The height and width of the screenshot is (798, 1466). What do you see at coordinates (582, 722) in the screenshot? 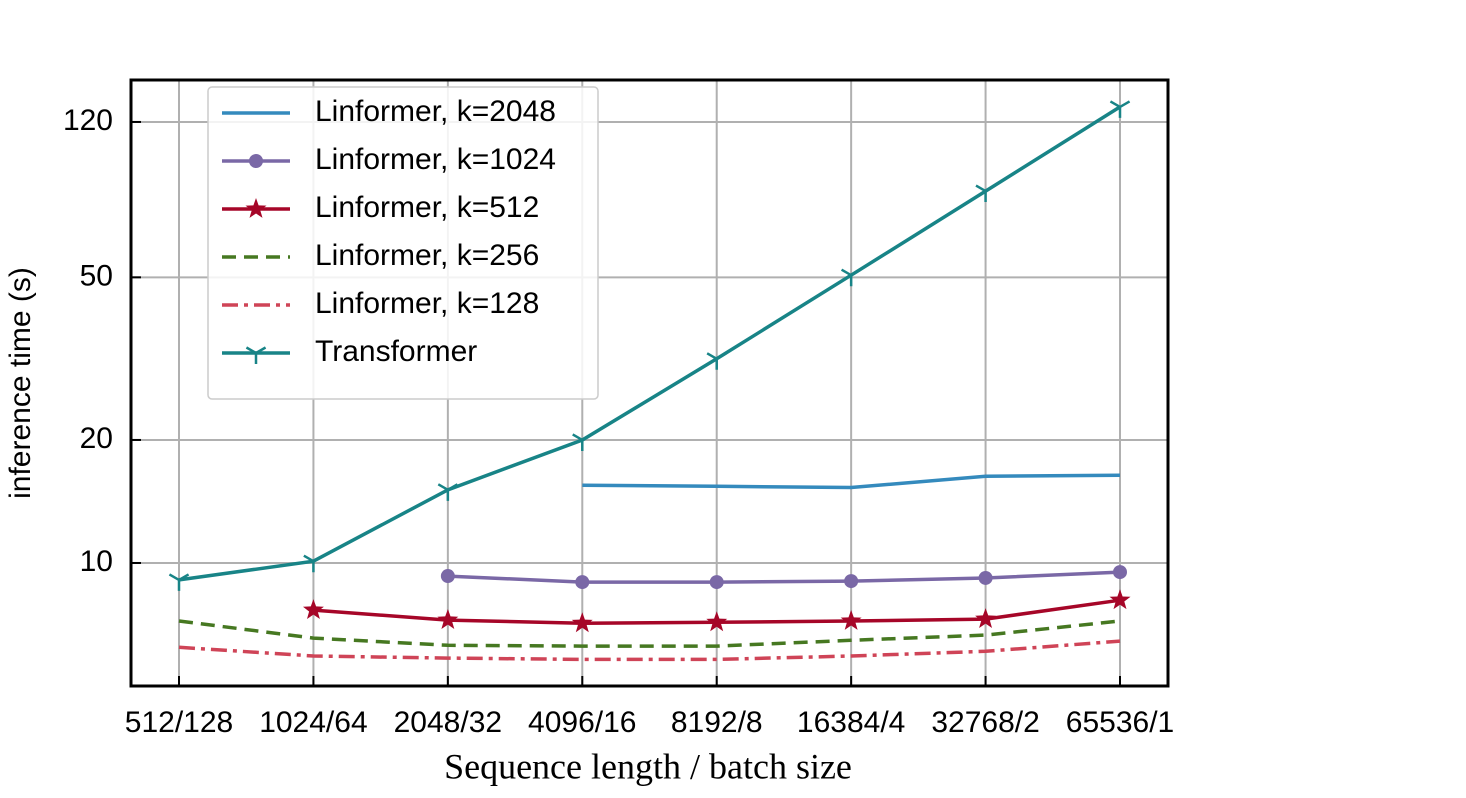
I see `x-tick-label: 4096/16` at bounding box center [582, 722].